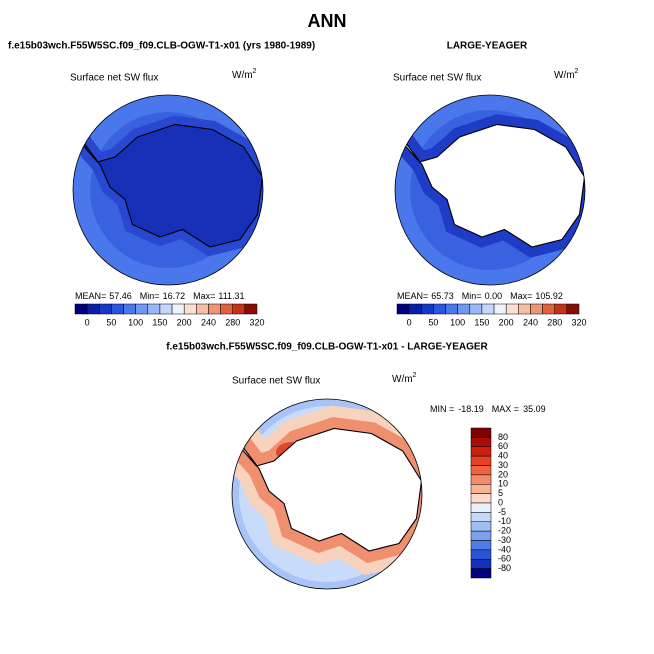 Image resolution: width=654 pixels, height=654 pixels. Describe the element at coordinates (457, 322) in the screenshot. I see `colorbar-label: 100` at that location.